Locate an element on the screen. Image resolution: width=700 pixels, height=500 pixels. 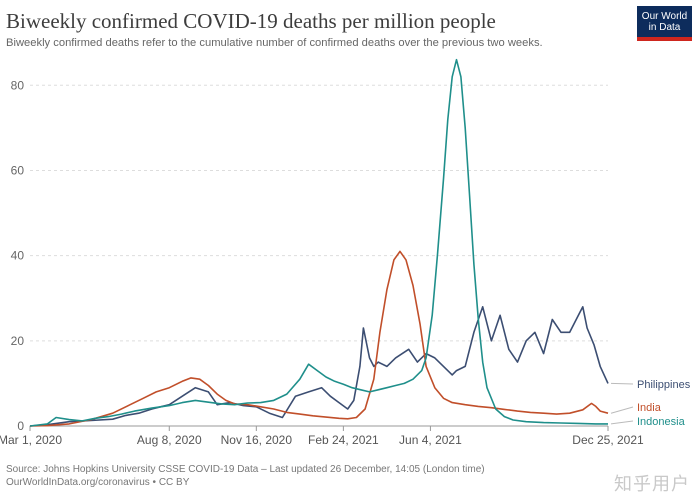
y-tick-label: 20 is located at coordinates (18, 341).